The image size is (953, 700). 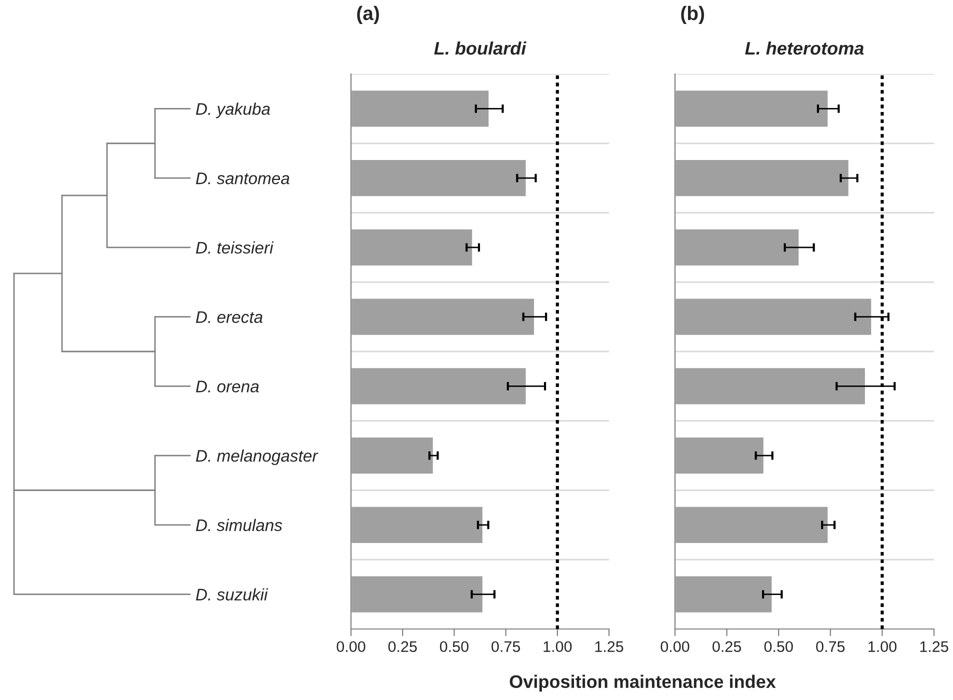 I want to click on y-tick-label: D. orena, so click(x=227, y=386).